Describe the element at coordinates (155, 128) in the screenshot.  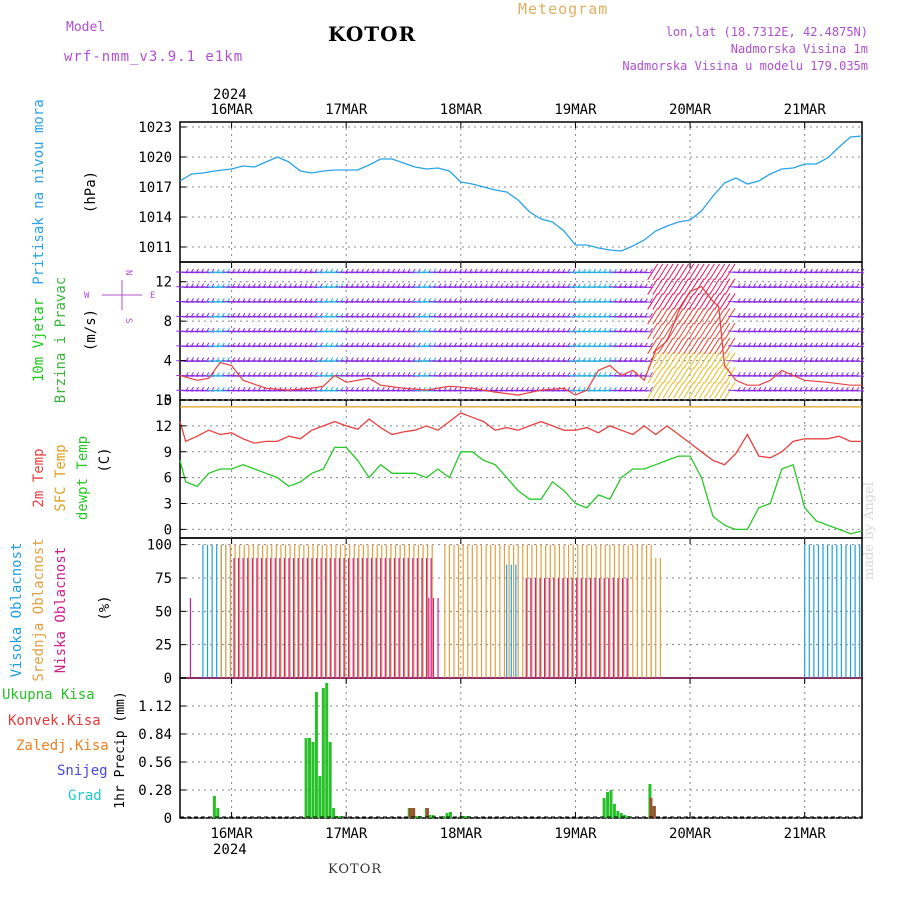
I see `y-tick-label: 1023` at that location.